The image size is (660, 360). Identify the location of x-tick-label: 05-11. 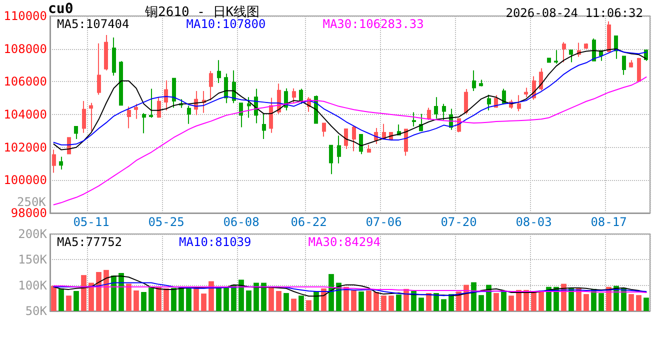
(91, 222).